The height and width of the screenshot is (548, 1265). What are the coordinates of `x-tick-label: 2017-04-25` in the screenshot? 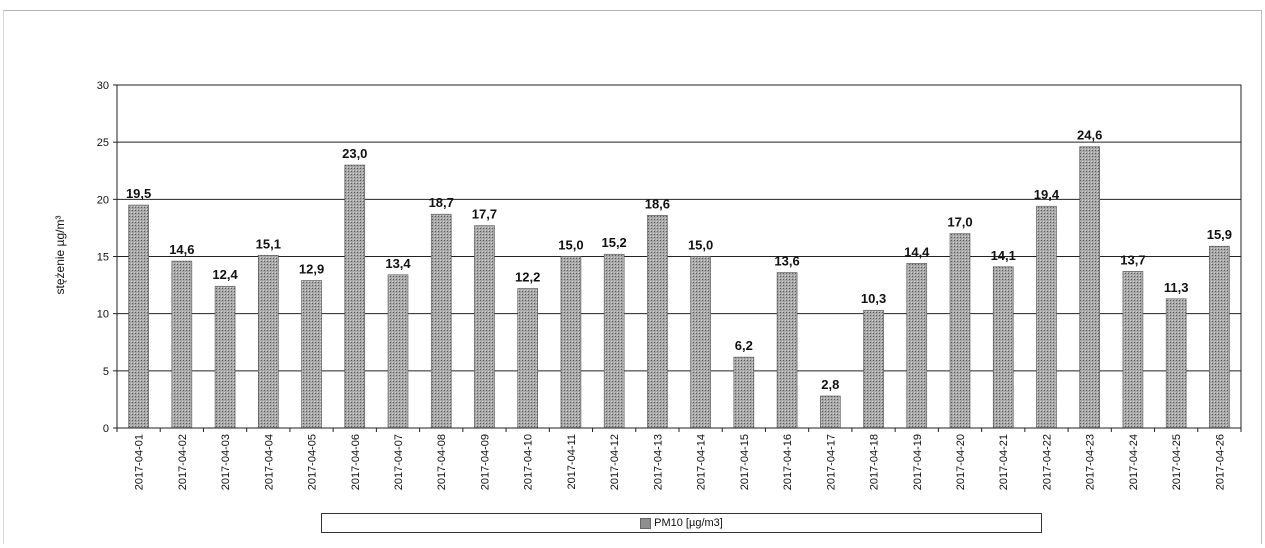 It's located at (1177, 462).